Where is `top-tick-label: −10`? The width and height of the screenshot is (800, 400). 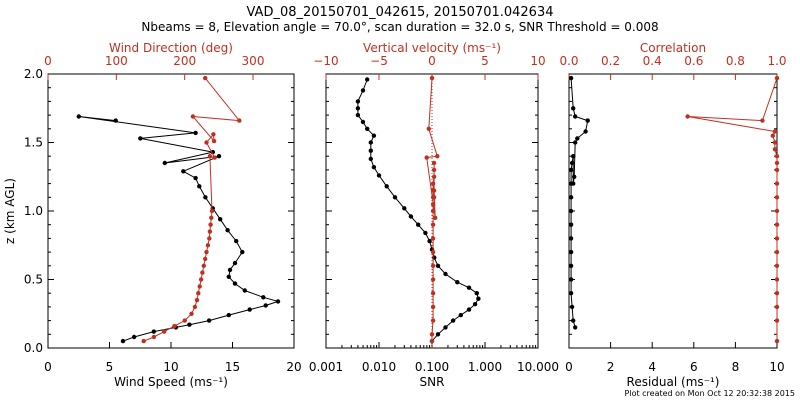
top-tick-label: −10 is located at coordinates (325, 61).